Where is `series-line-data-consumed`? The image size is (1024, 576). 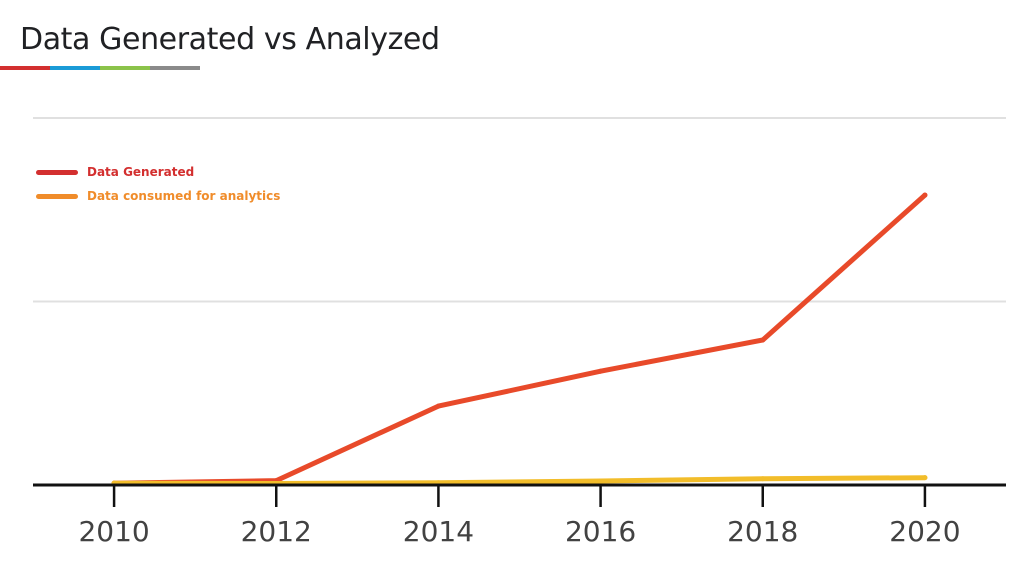
series-line-data-consumed is located at coordinates (519, 480).